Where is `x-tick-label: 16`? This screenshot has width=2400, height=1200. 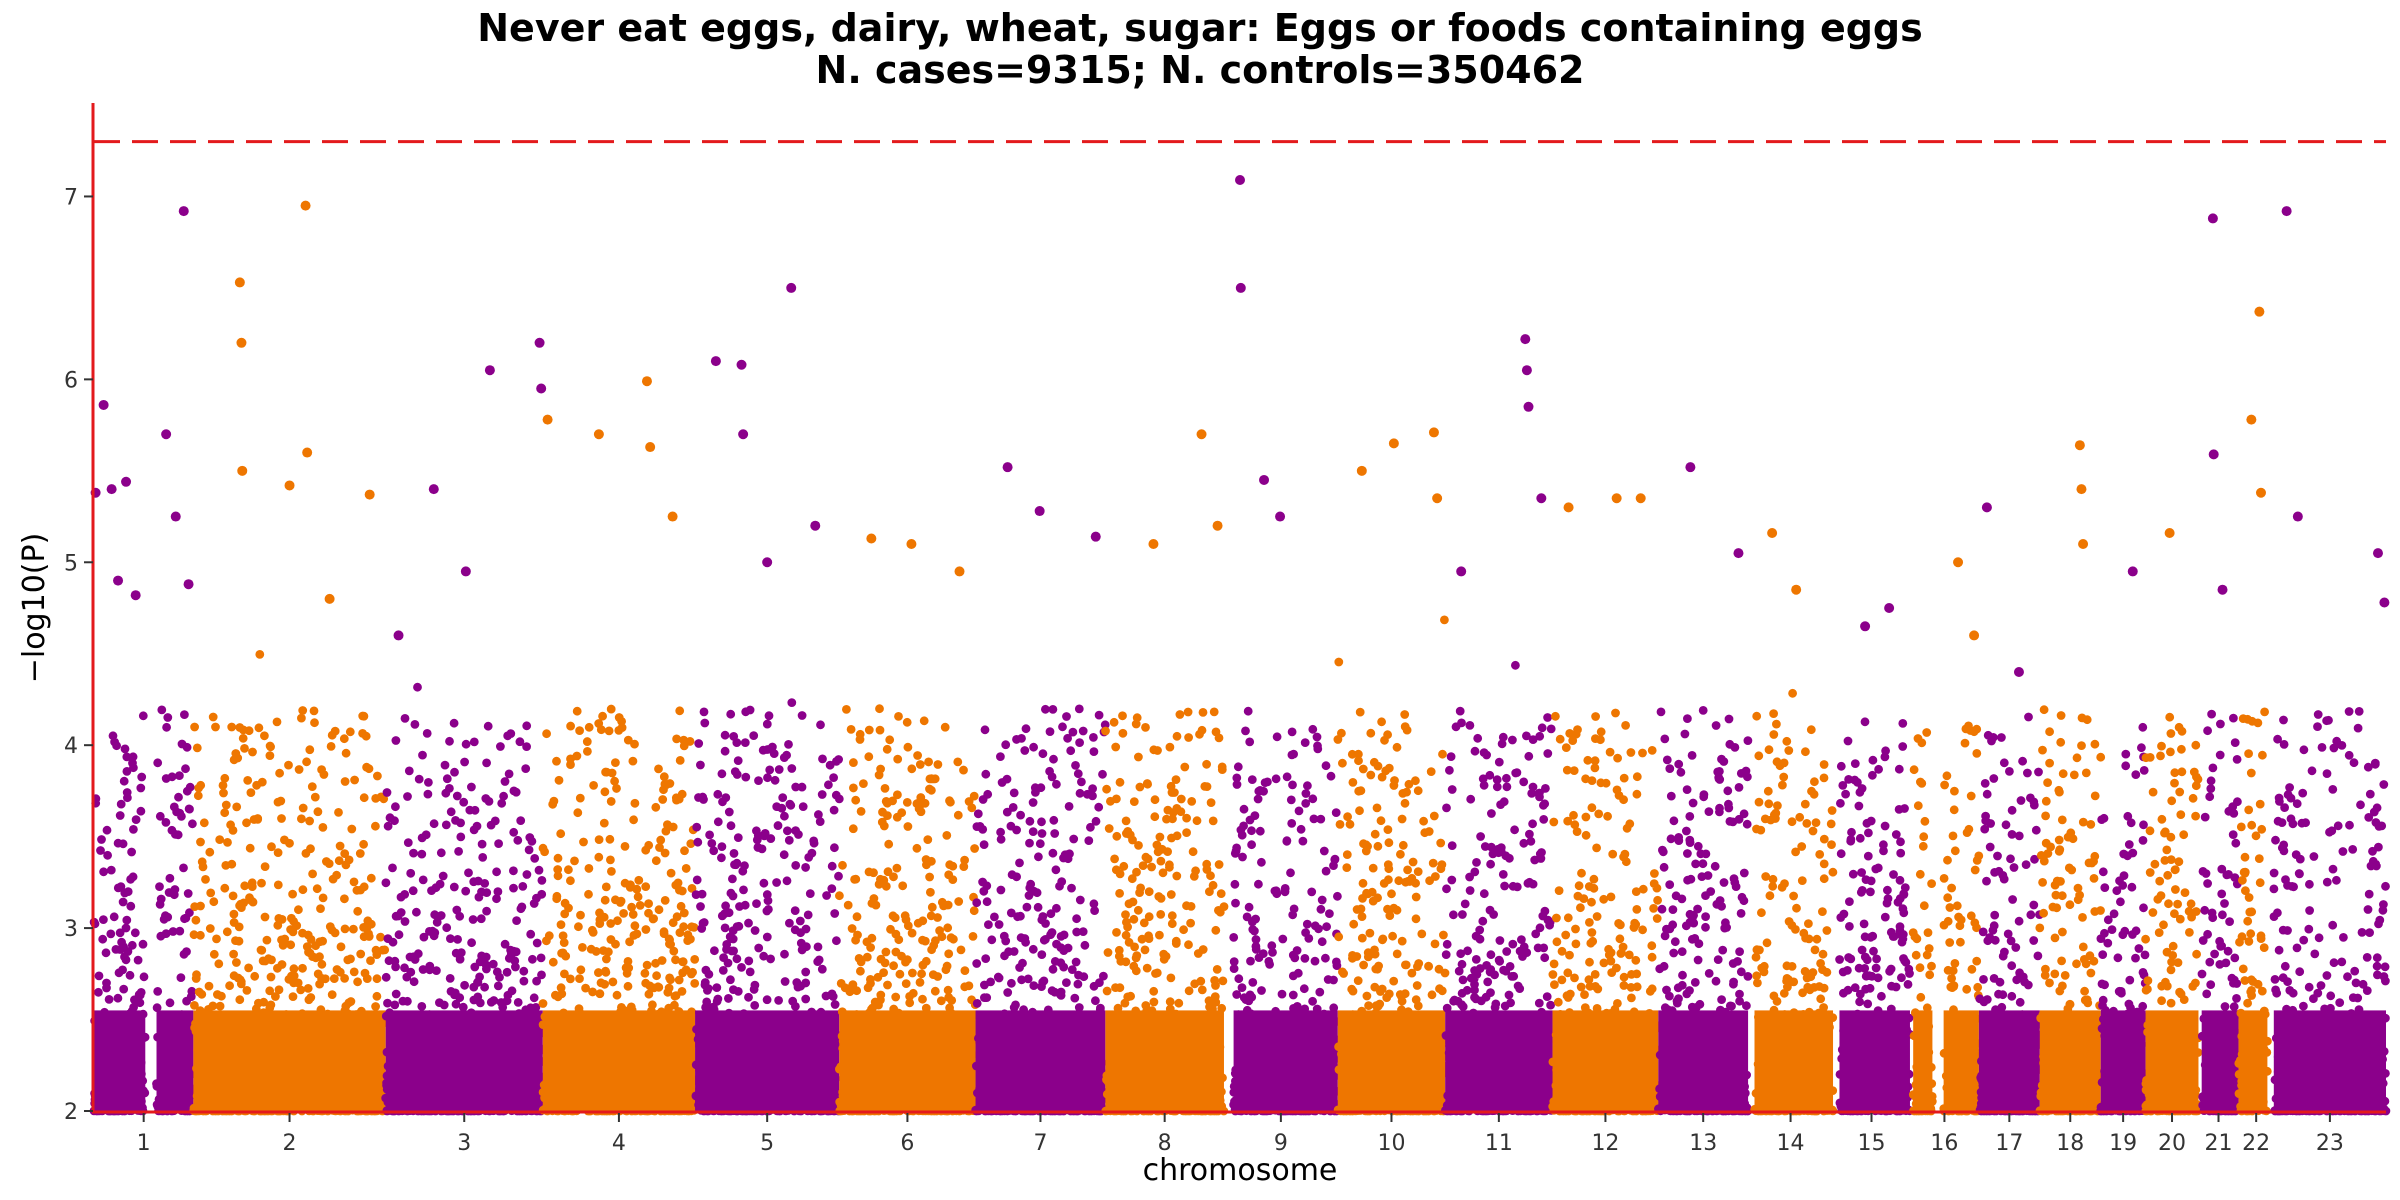 x-tick-label: 16 is located at coordinates (1944, 1143).